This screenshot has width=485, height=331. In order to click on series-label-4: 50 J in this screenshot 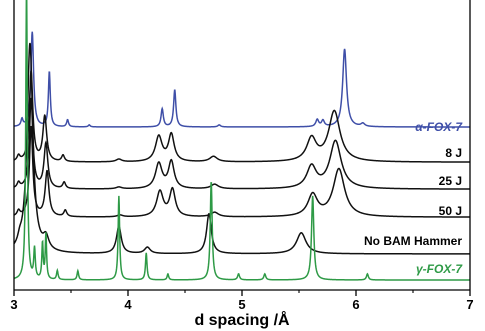, I will do `click(450, 211)`.